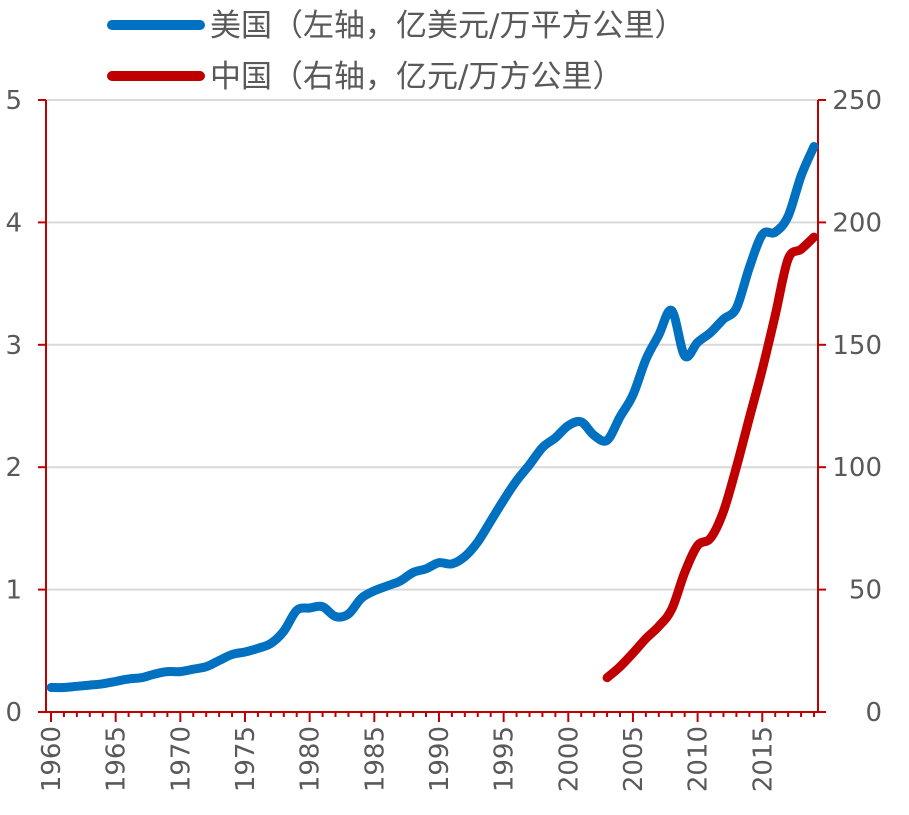 The height and width of the screenshot is (815, 909). Describe the element at coordinates (52, 759) in the screenshot. I see `x-tick-label-1960: 1960` at that location.